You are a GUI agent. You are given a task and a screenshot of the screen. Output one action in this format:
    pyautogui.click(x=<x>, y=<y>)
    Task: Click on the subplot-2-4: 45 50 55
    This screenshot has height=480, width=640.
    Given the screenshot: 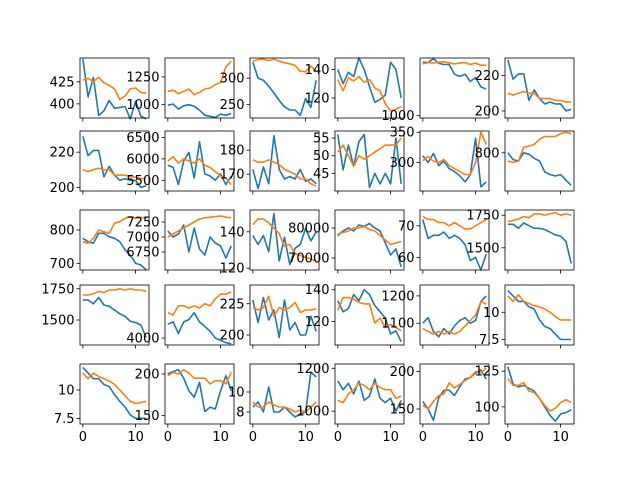 What is the action you would take?
    pyautogui.click(x=359, y=162)
    